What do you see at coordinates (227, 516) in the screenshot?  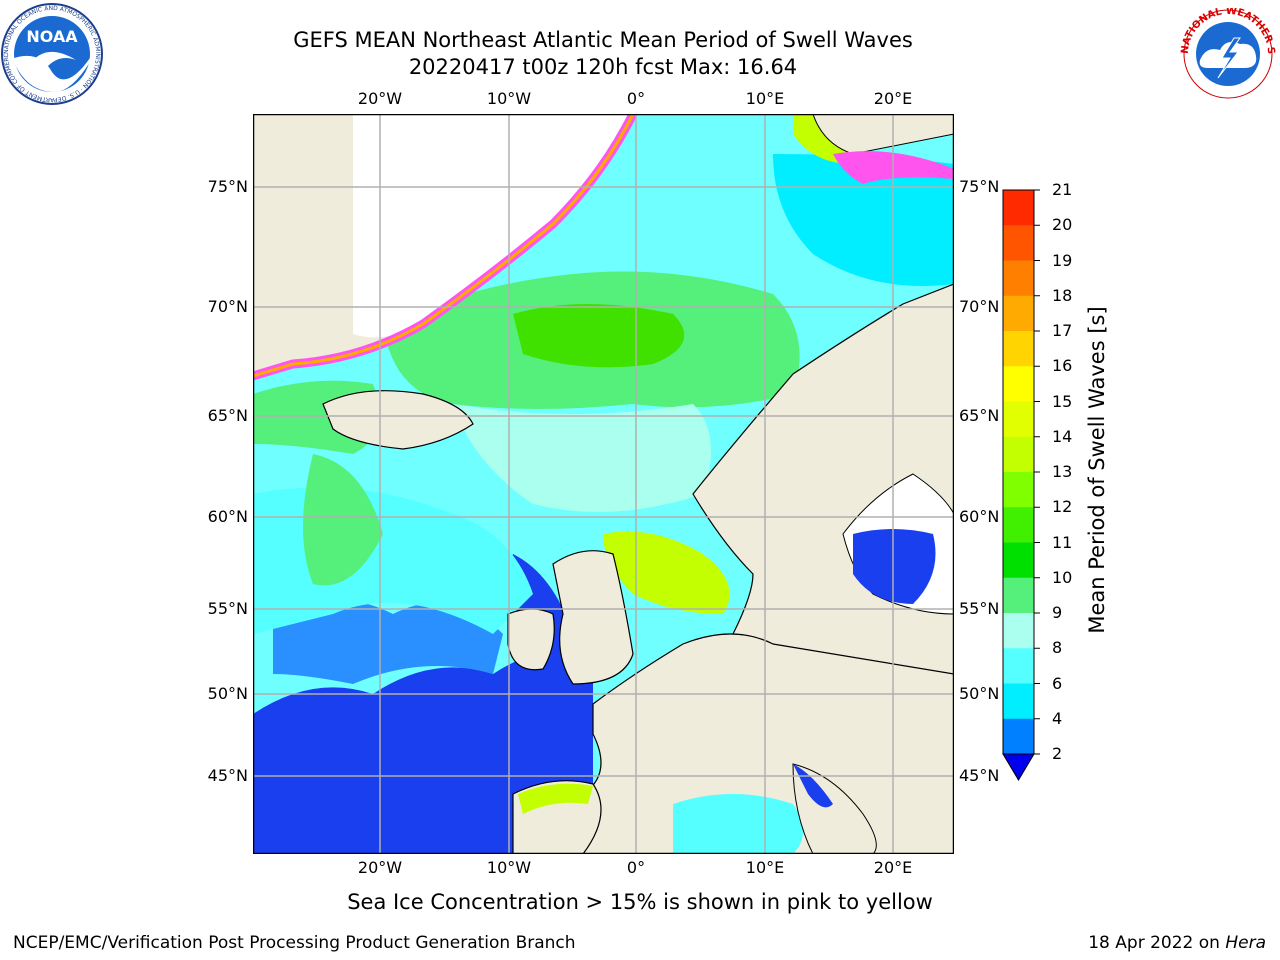 I see `lat-tick-left: 60°N` at bounding box center [227, 516].